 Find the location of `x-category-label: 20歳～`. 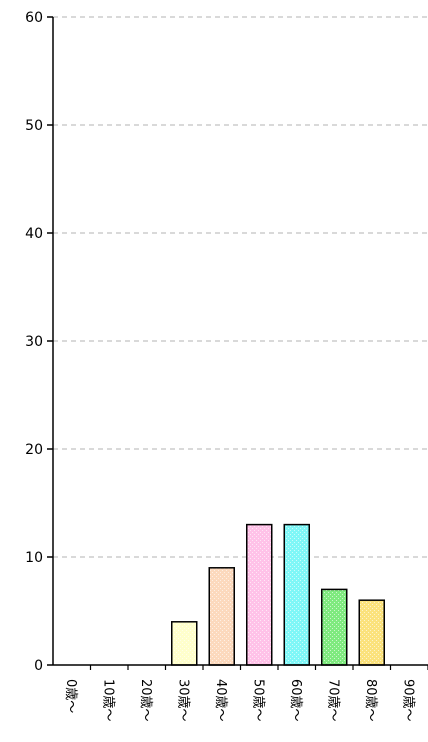

x-category-label: 20歳～ is located at coordinates (145, 700).